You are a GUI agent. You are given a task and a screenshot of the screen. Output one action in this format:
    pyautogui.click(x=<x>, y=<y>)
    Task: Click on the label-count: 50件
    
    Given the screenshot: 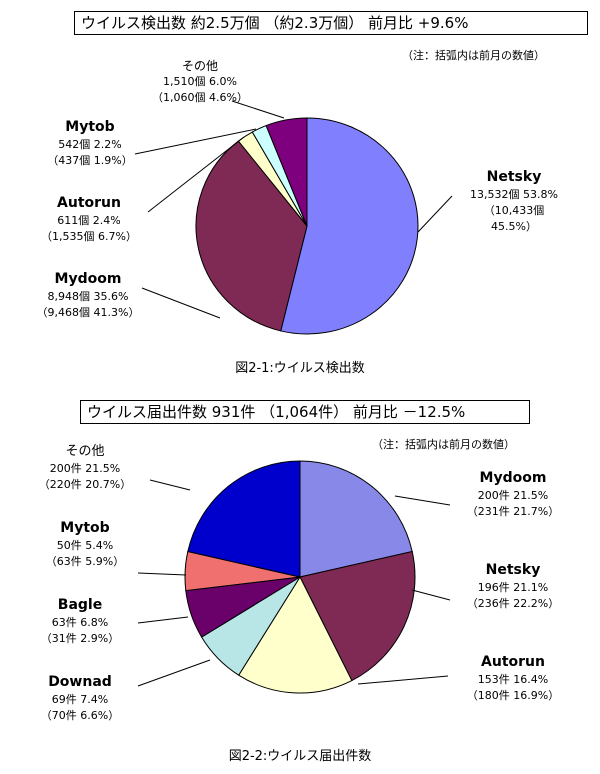 What is the action you would take?
    pyautogui.click(x=69, y=545)
    